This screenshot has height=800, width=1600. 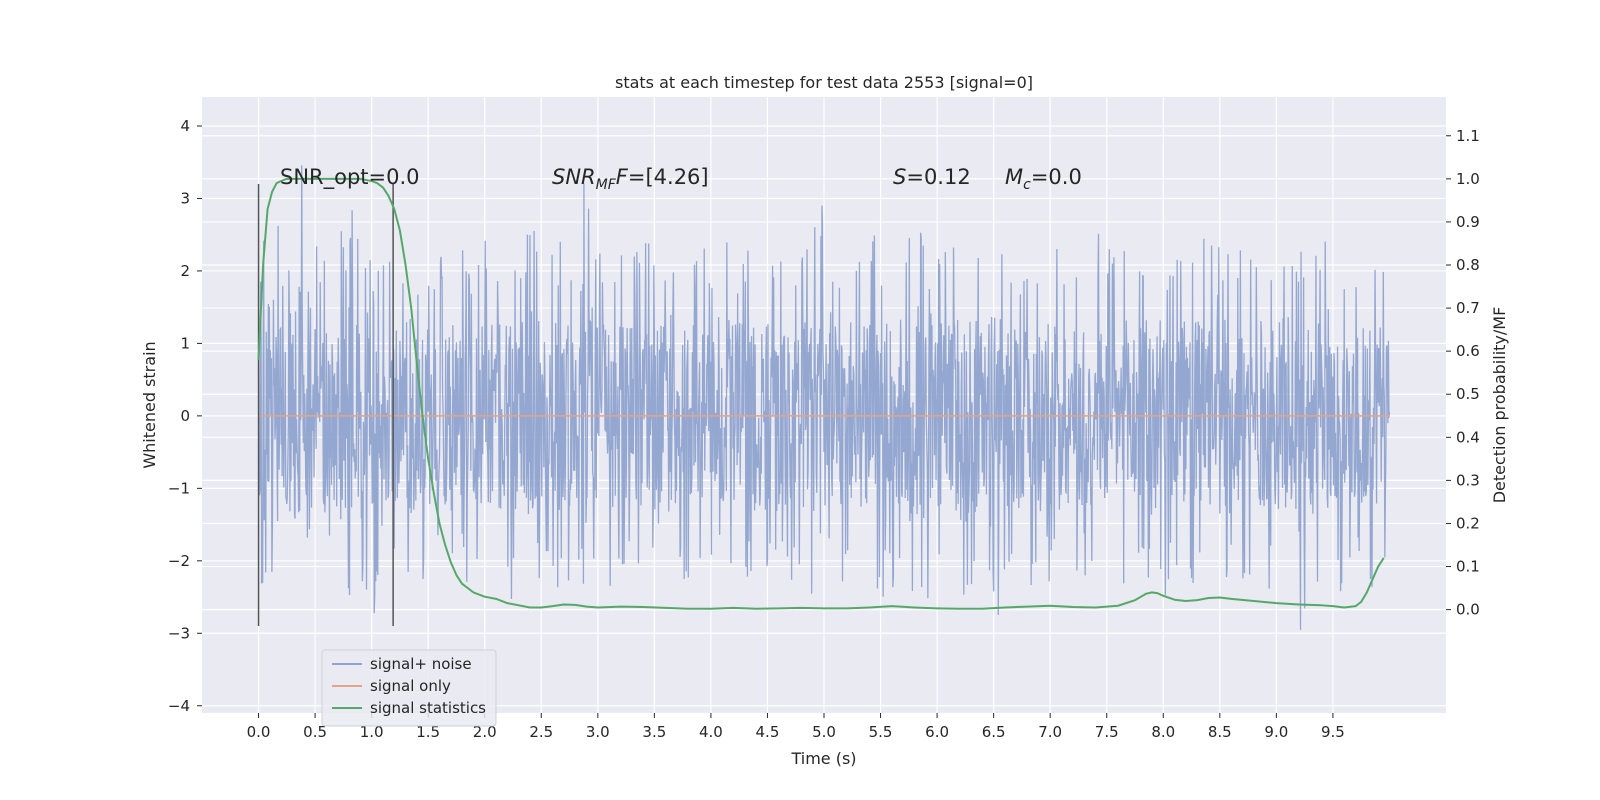 I want to click on y2-tick-label: 0.8, so click(x=1468, y=265).